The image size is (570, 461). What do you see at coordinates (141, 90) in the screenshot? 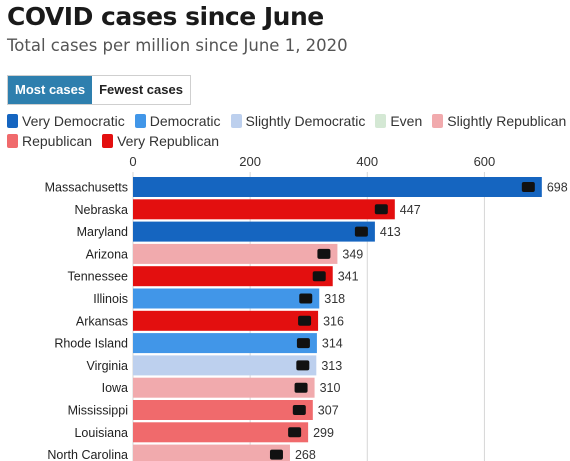
I see `fewest-cases-button: Fewest cases` at bounding box center [141, 90].